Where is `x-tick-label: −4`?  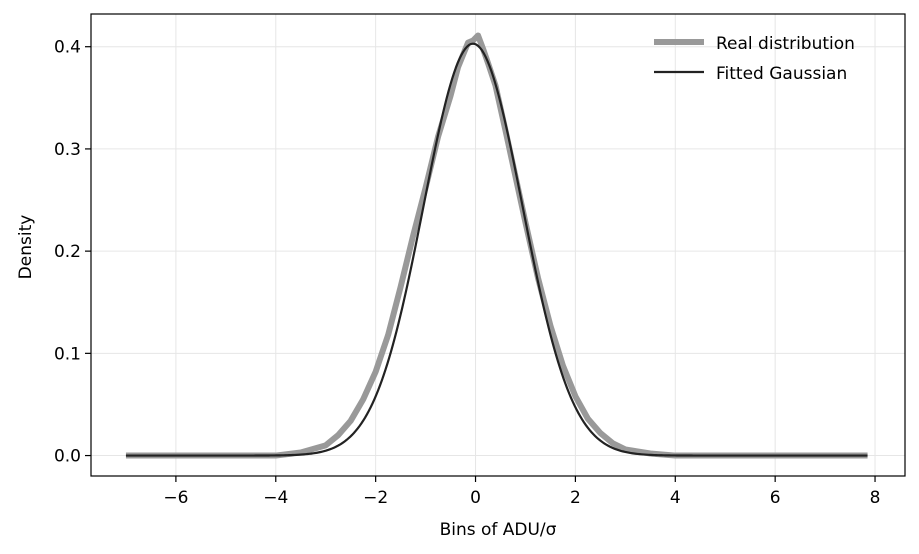
x-tick-label: −4 is located at coordinates (275, 498).